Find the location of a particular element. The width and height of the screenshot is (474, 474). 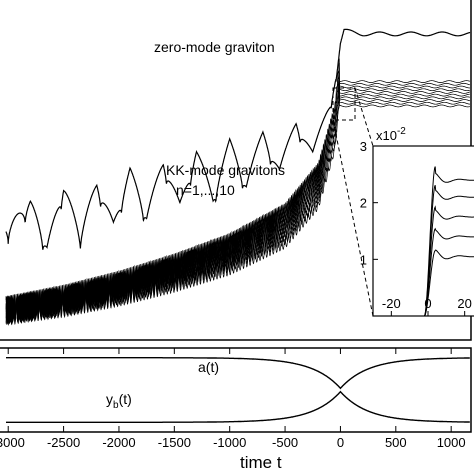

inset-y-tick-label: 2 is located at coordinates (363, 203).